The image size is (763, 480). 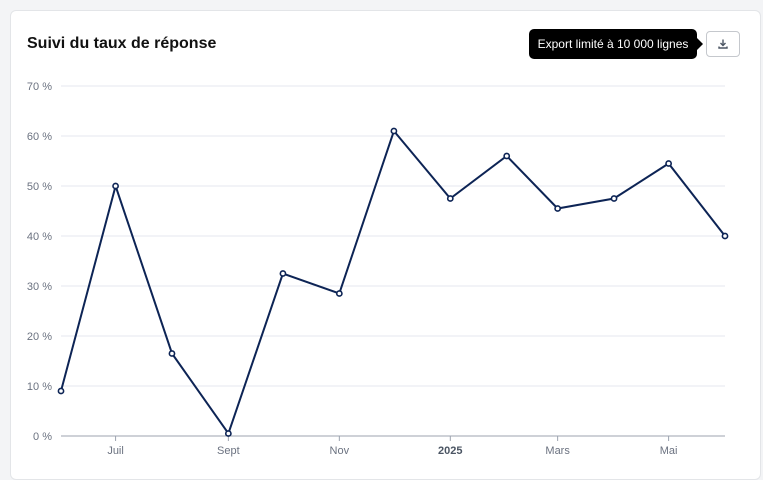 I want to click on x-tick-label: Nov, so click(x=340, y=451).